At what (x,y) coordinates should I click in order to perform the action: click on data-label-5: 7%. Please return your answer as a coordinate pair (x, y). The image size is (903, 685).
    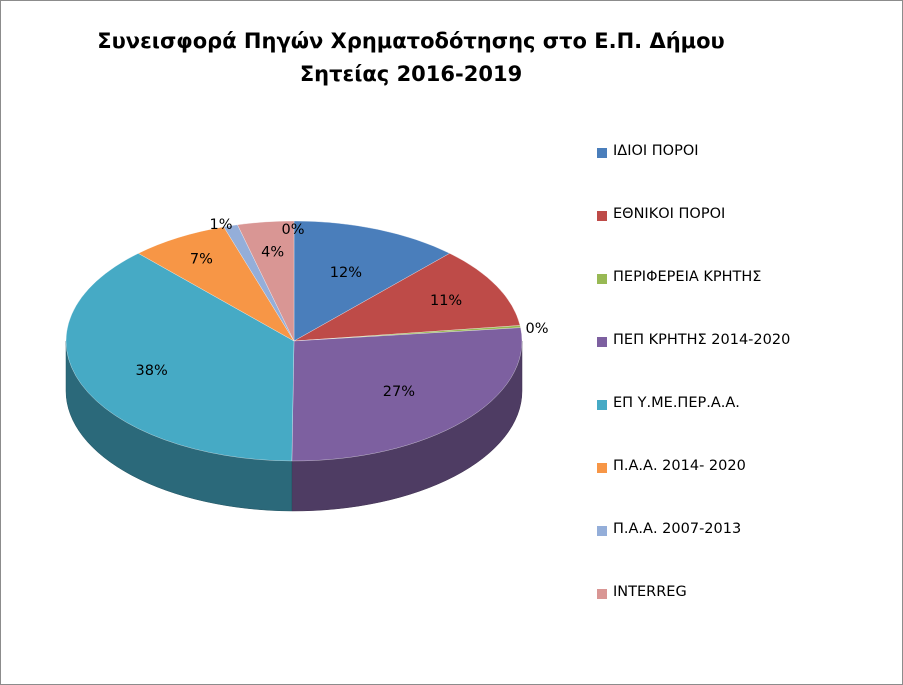
    Looking at the image, I should click on (201, 259).